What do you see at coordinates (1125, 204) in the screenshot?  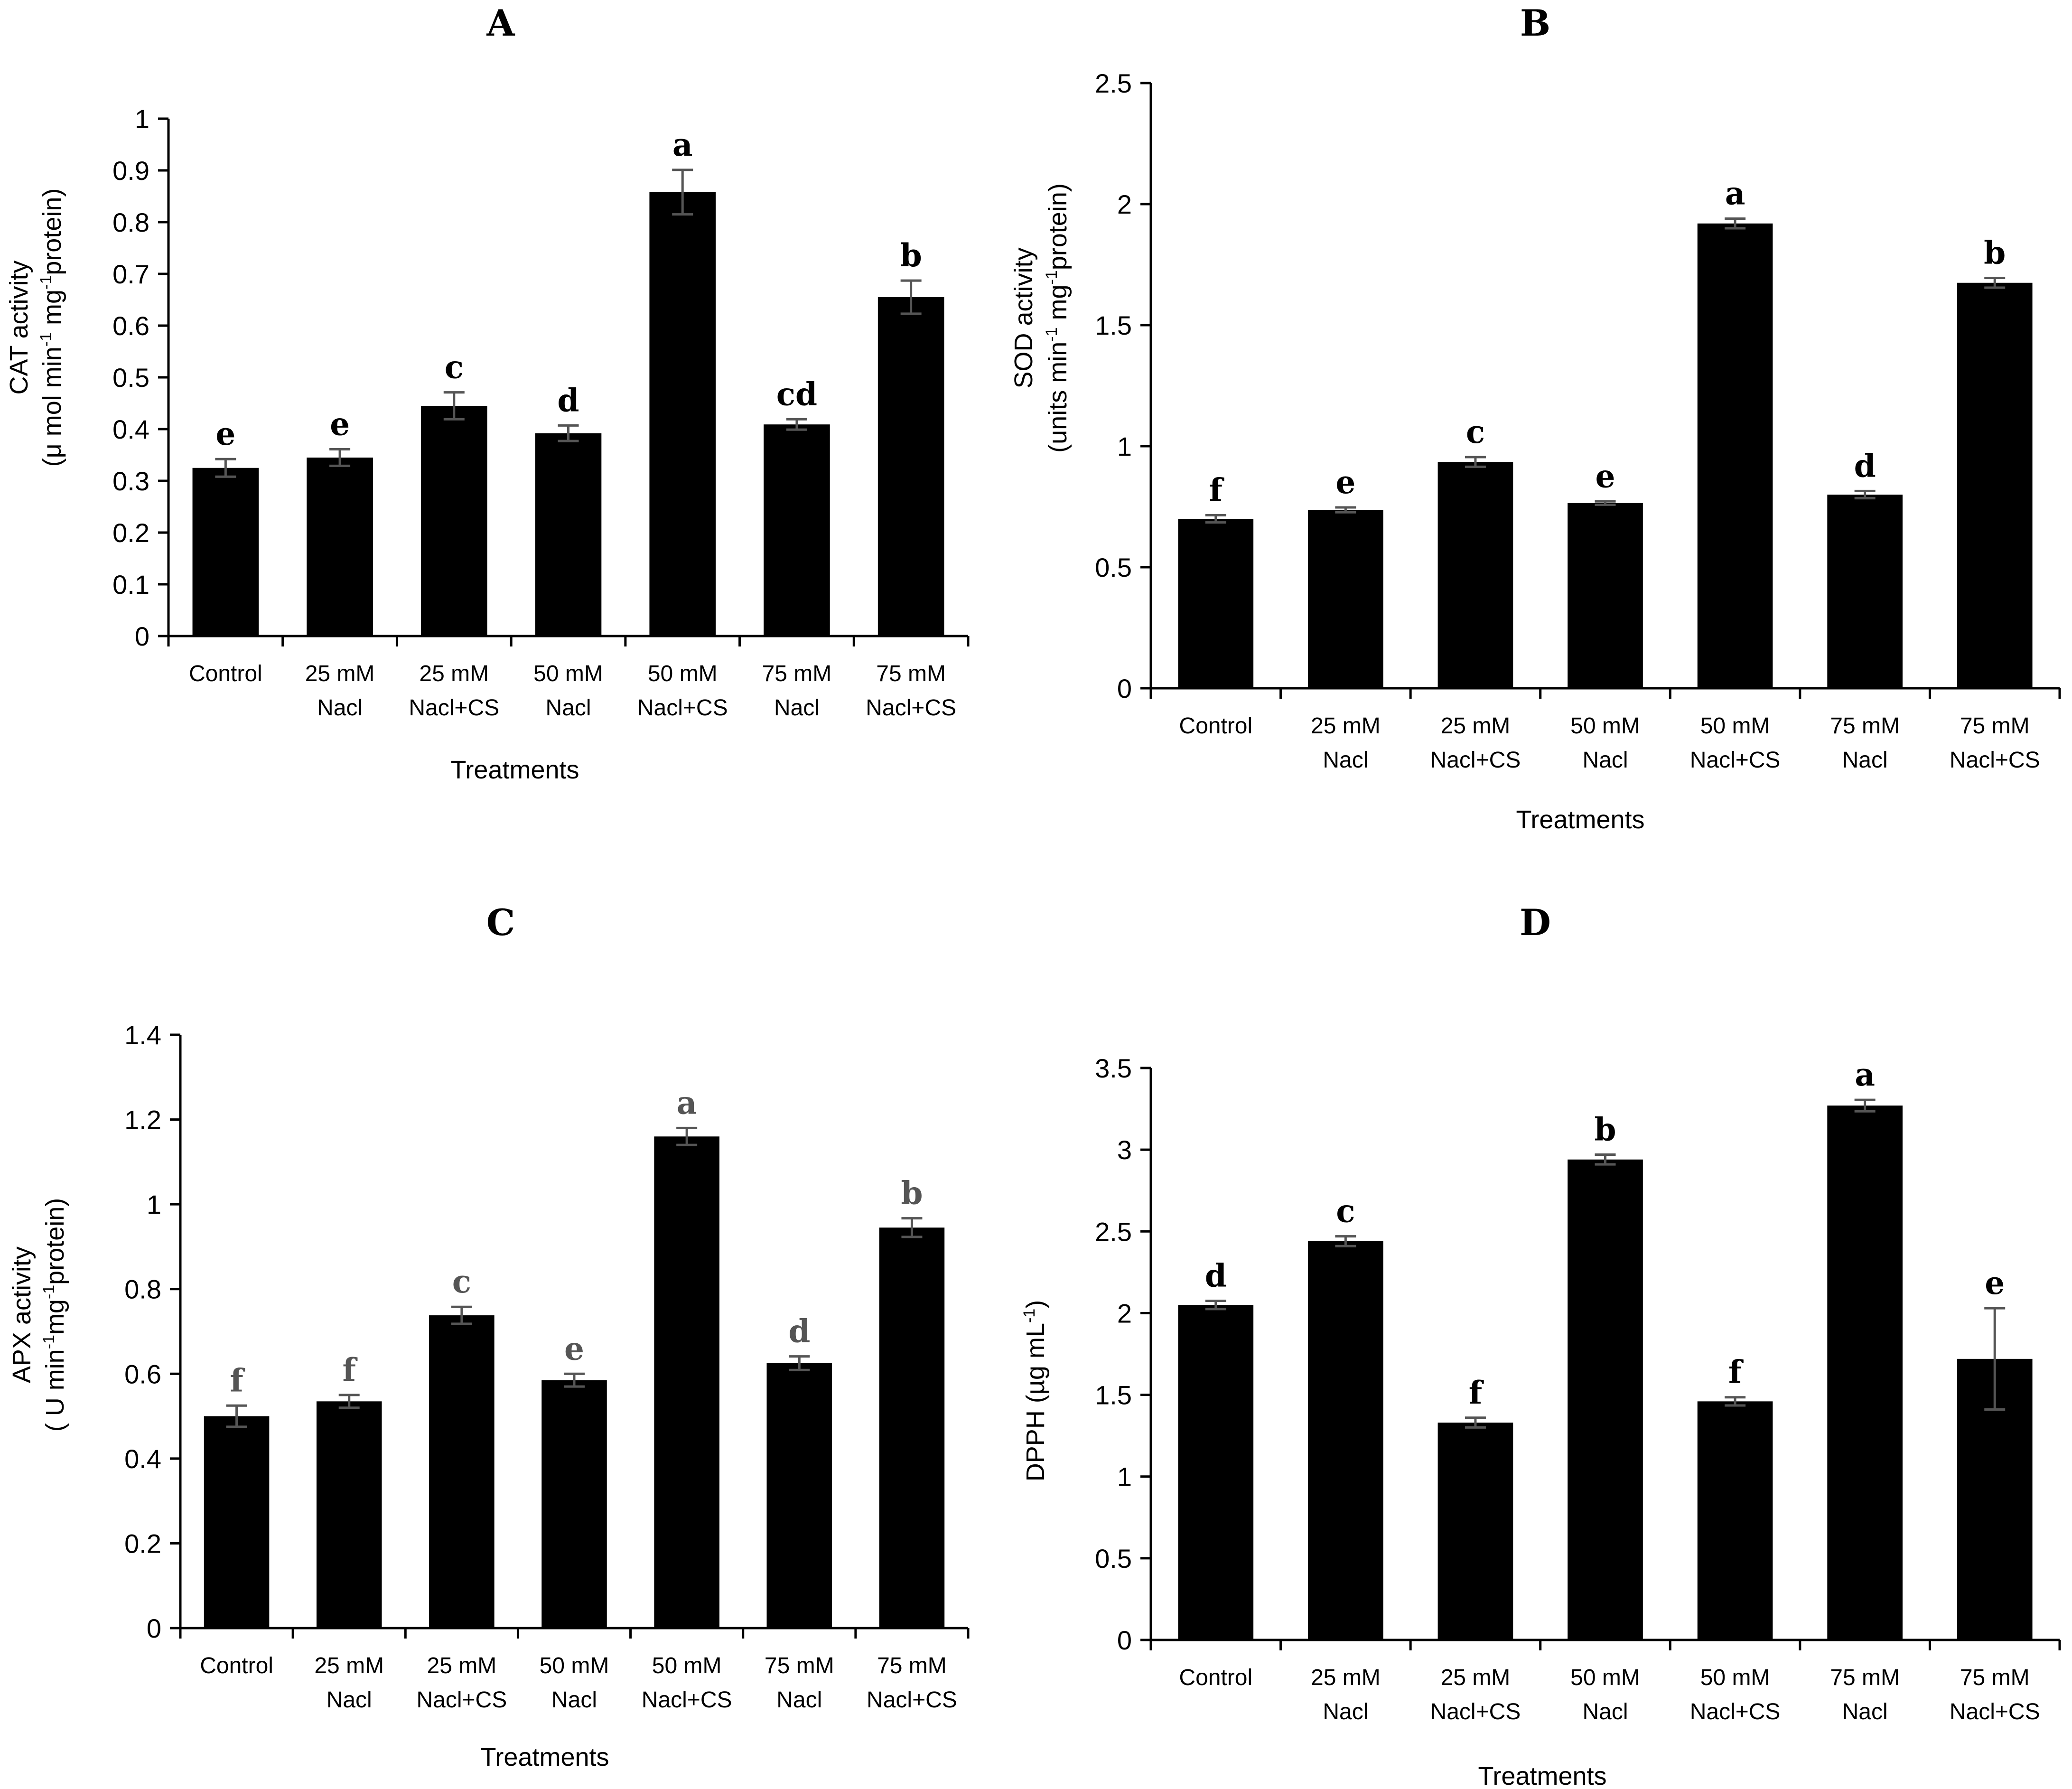 I see `panel-B-y-tick-label: 2` at bounding box center [1125, 204].